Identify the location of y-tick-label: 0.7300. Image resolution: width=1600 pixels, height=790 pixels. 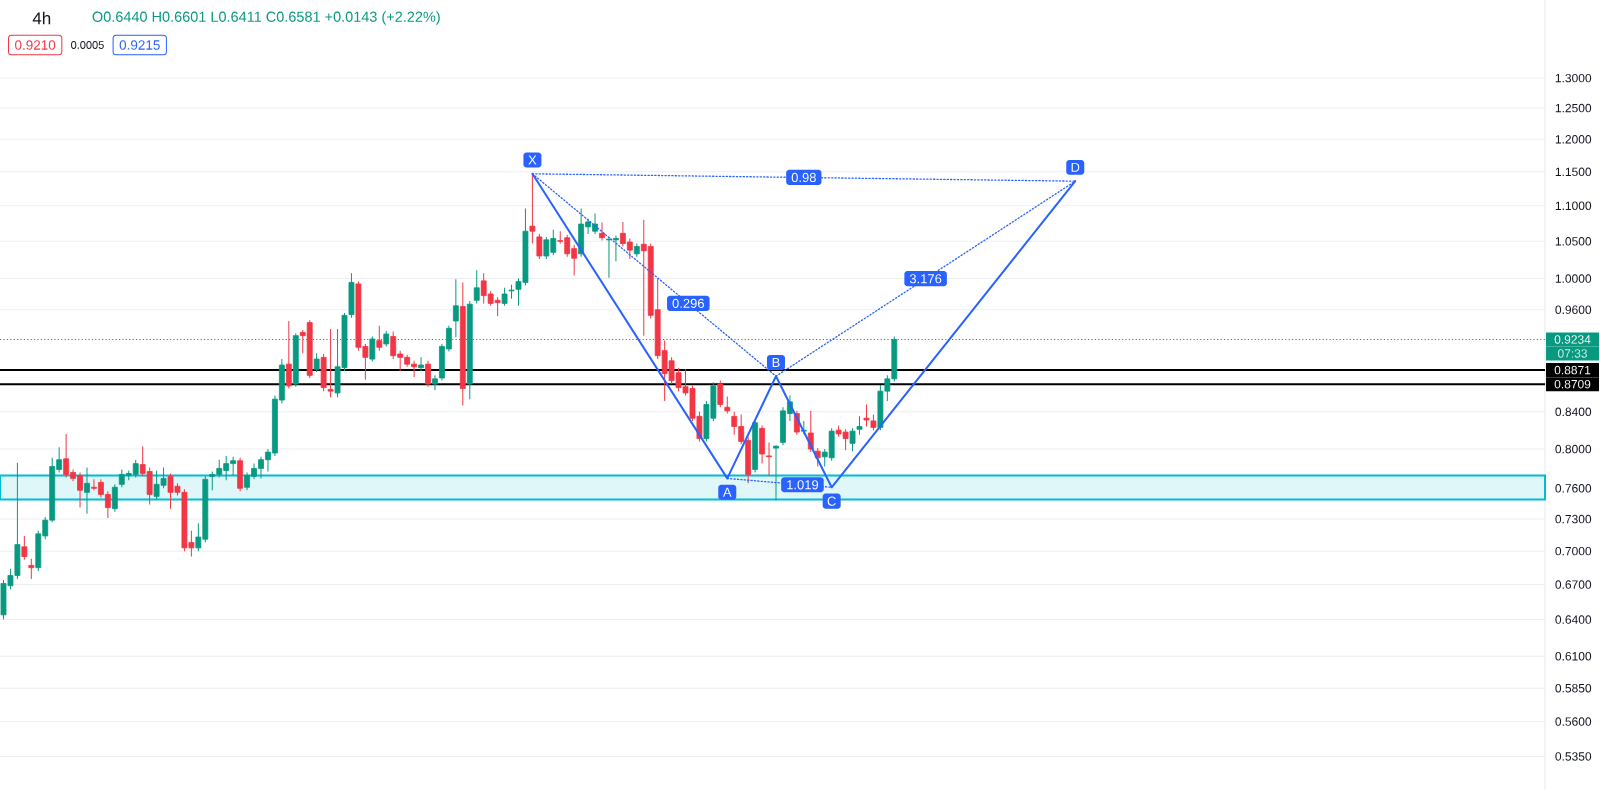
(1573, 519).